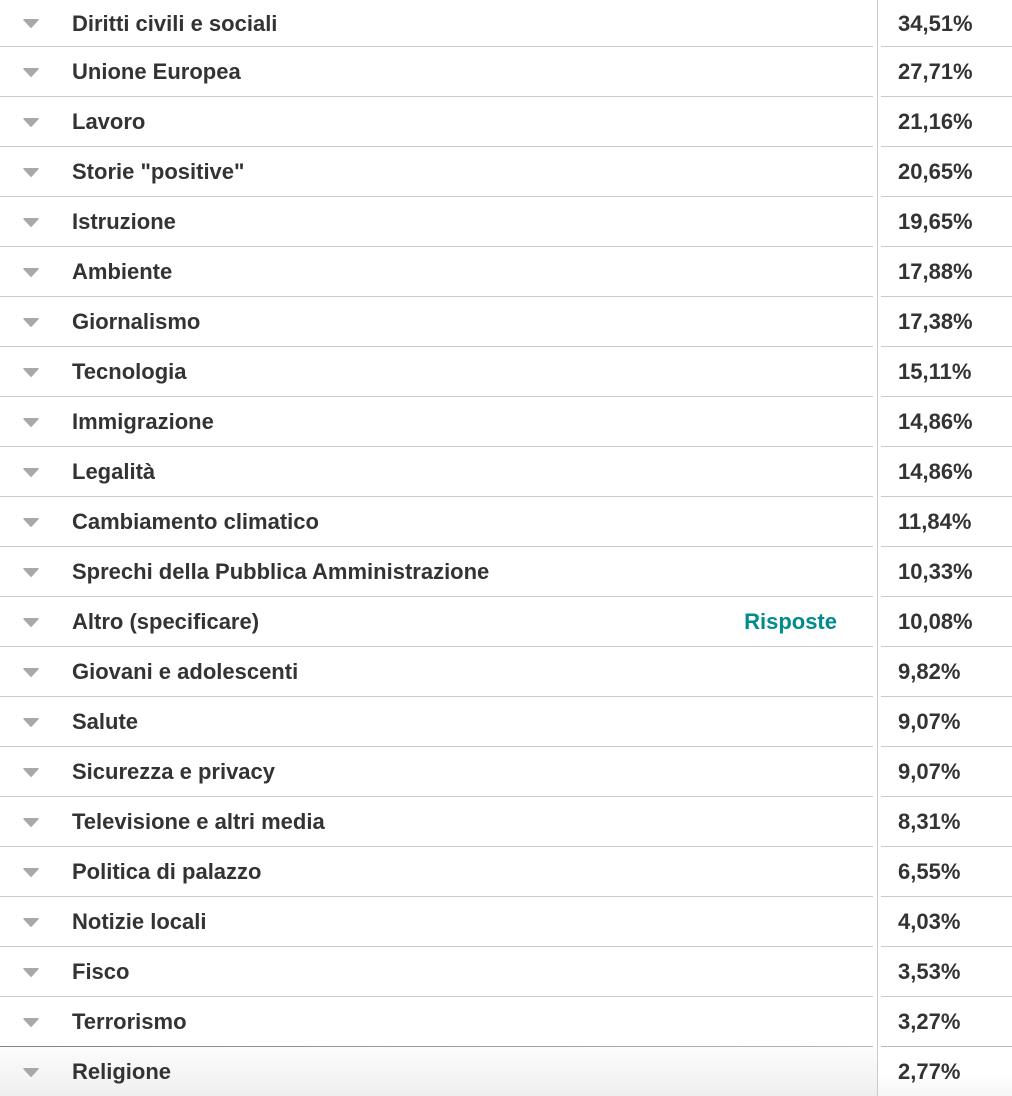 Image resolution: width=1012 pixels, height=1096 pixels. I want to click on row-label: Terrorismo, so click(129, 1021).